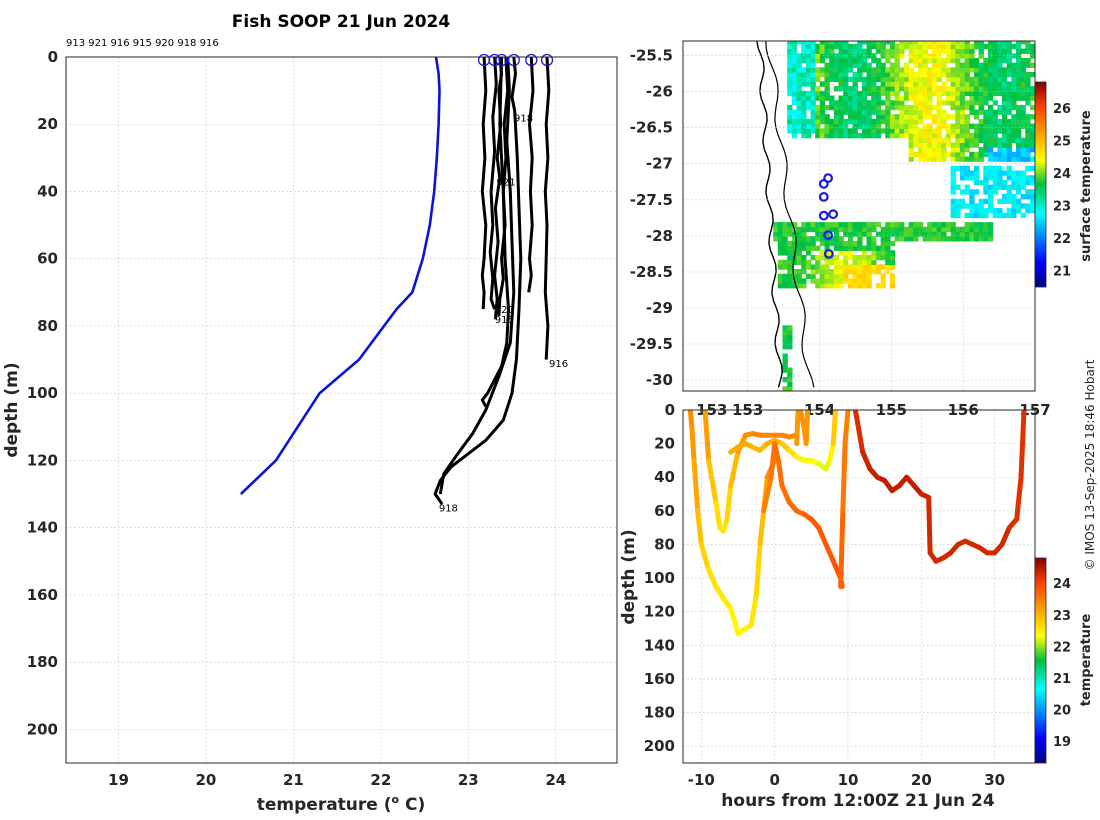 The width and height of the screenshot is (1100, 820). Describe the element at coordinates (834, 428) in the screenshot. I see `track-segment` at that location.